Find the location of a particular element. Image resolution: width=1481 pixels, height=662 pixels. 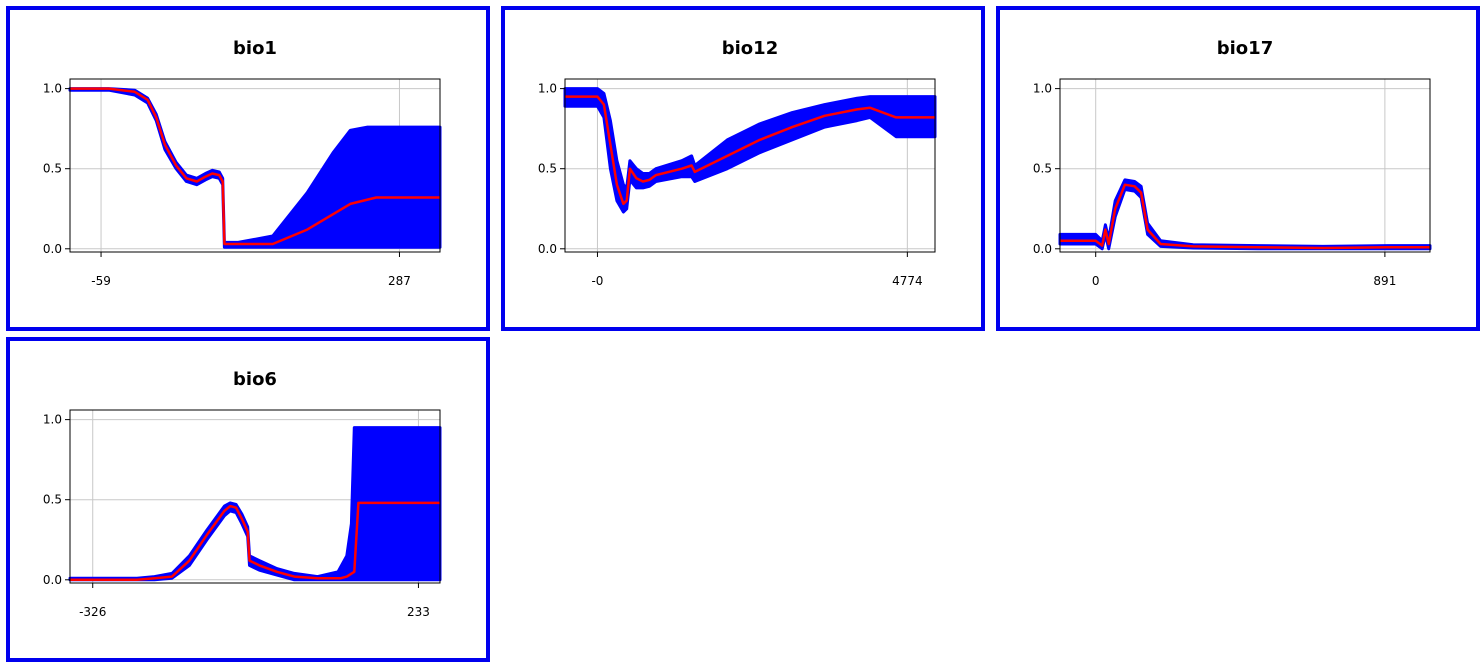

chart-svg: bio17 0.0 0.5 1.0 0 891 is located at coordinates (1232, 163).